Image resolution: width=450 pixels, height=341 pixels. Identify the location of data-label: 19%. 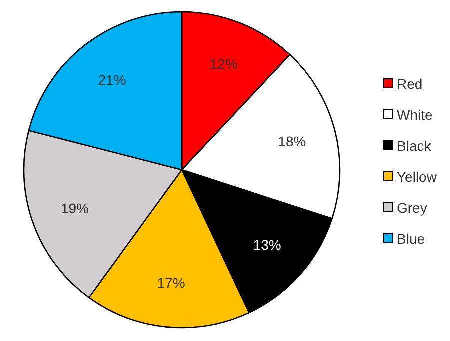
(74, 208).